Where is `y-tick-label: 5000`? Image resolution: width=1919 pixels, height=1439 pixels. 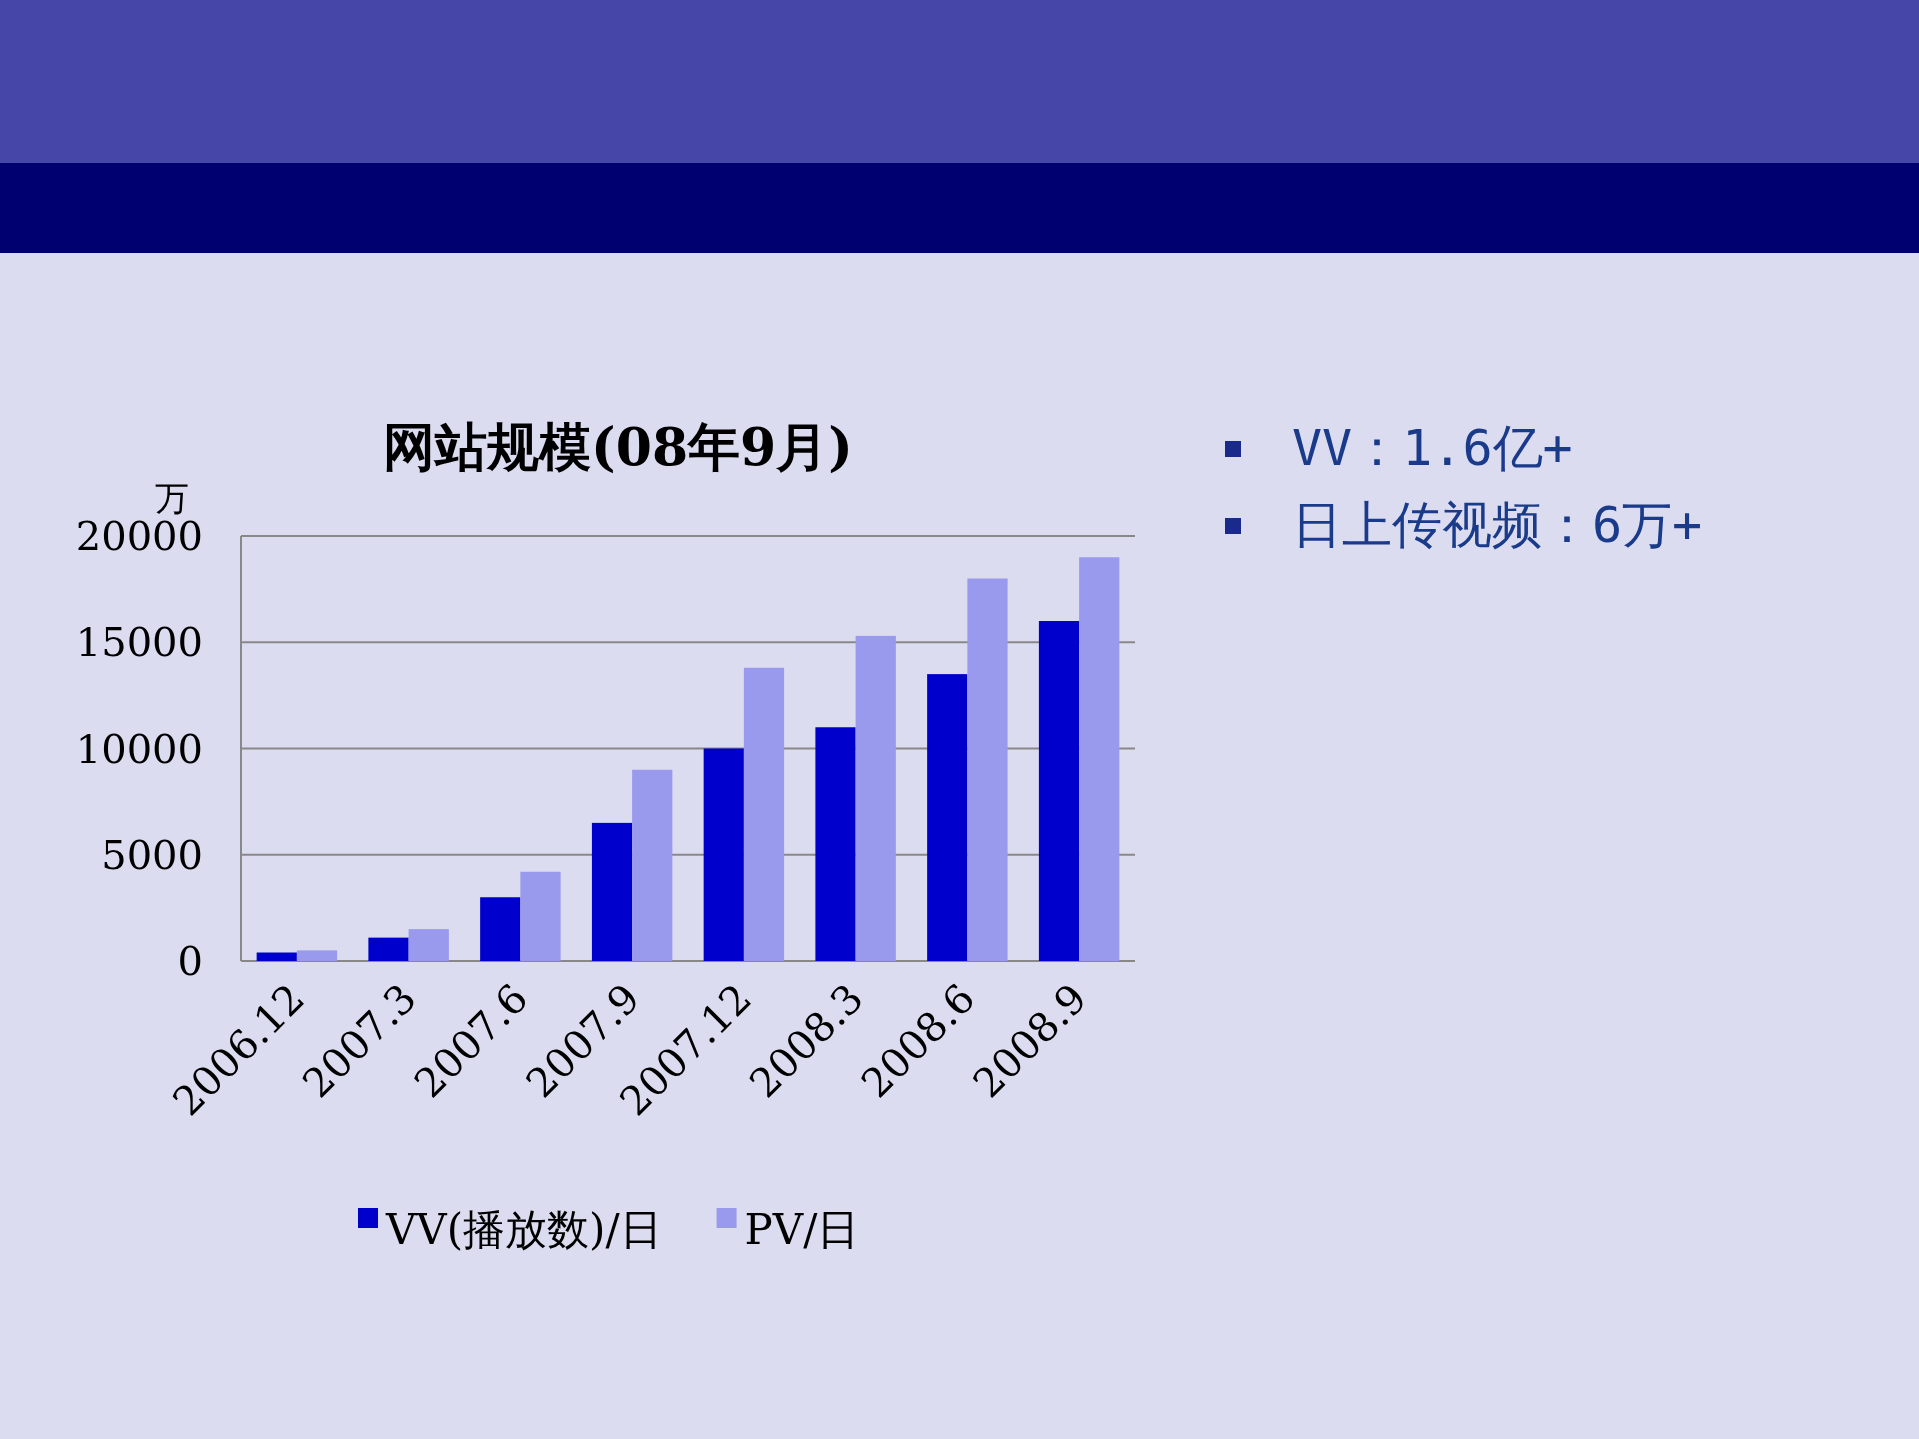
y-tick-label: 5000 is located at coordinates (152, 854).